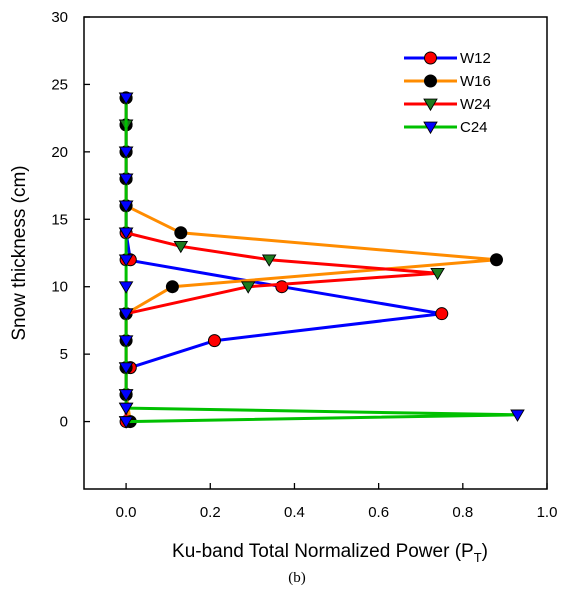 This screenshot has width=568, height=592. I want to click on y-tick-label: 5, so click(64, 354).